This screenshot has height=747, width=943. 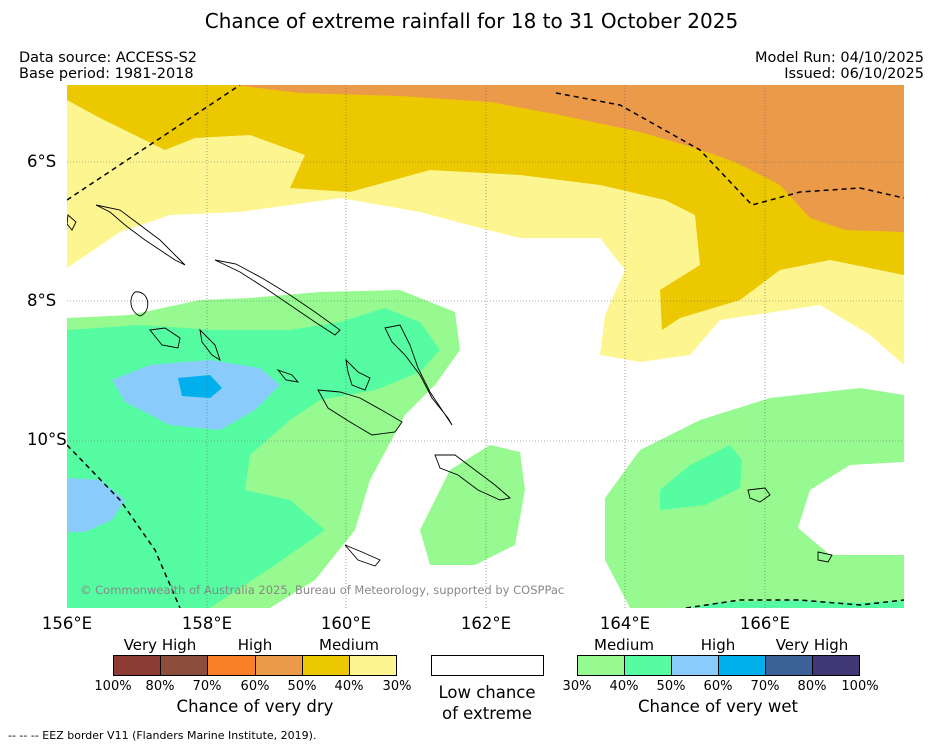 I want to click on low-chance-line2: of extreme, so click(x=487, y=713).